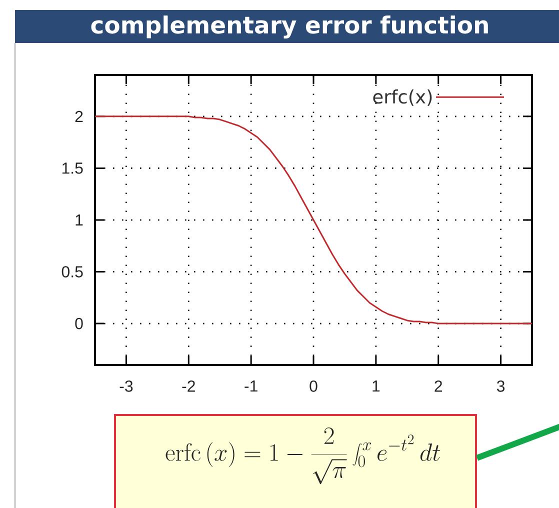 This screenshot has width=559, height=508. I want to click on y-tick-label: 1.5, so click(72, 168).